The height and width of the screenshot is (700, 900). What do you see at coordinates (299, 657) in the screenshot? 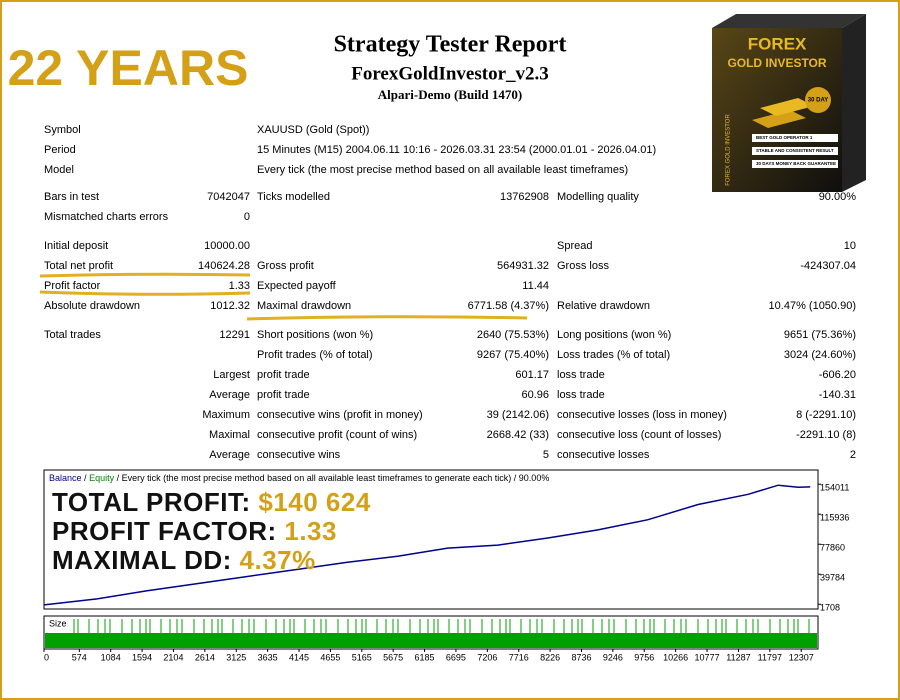
I see `x-tick-label: 4145` at bounding box center [299, 657].